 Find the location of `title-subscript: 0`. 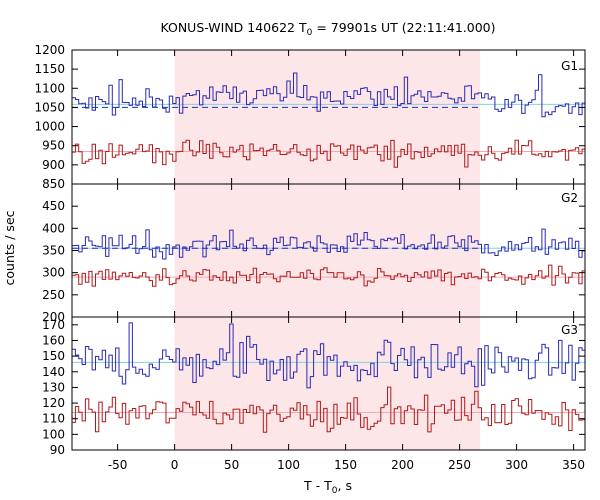

title-subscript: 0 is located at coordinates (310, 33).